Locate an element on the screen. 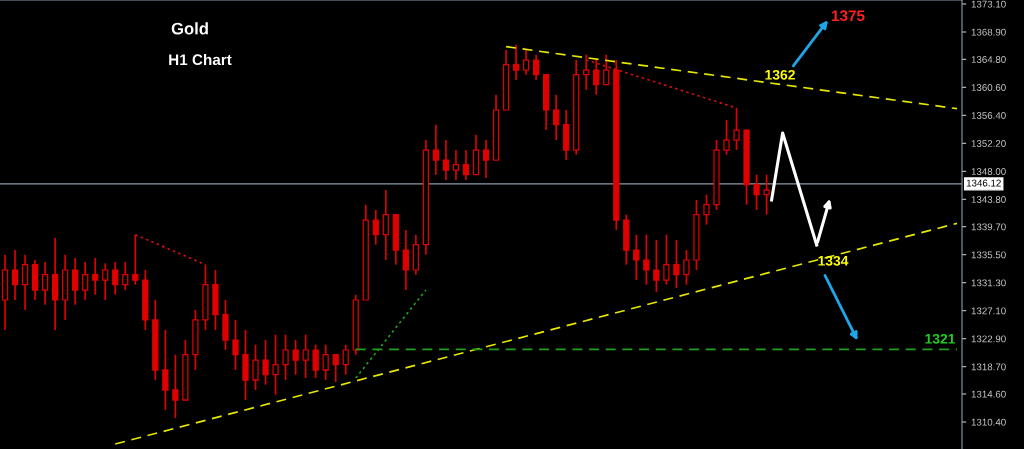  ref-line-label: 1346.12 is located at coordinates (983, 183).